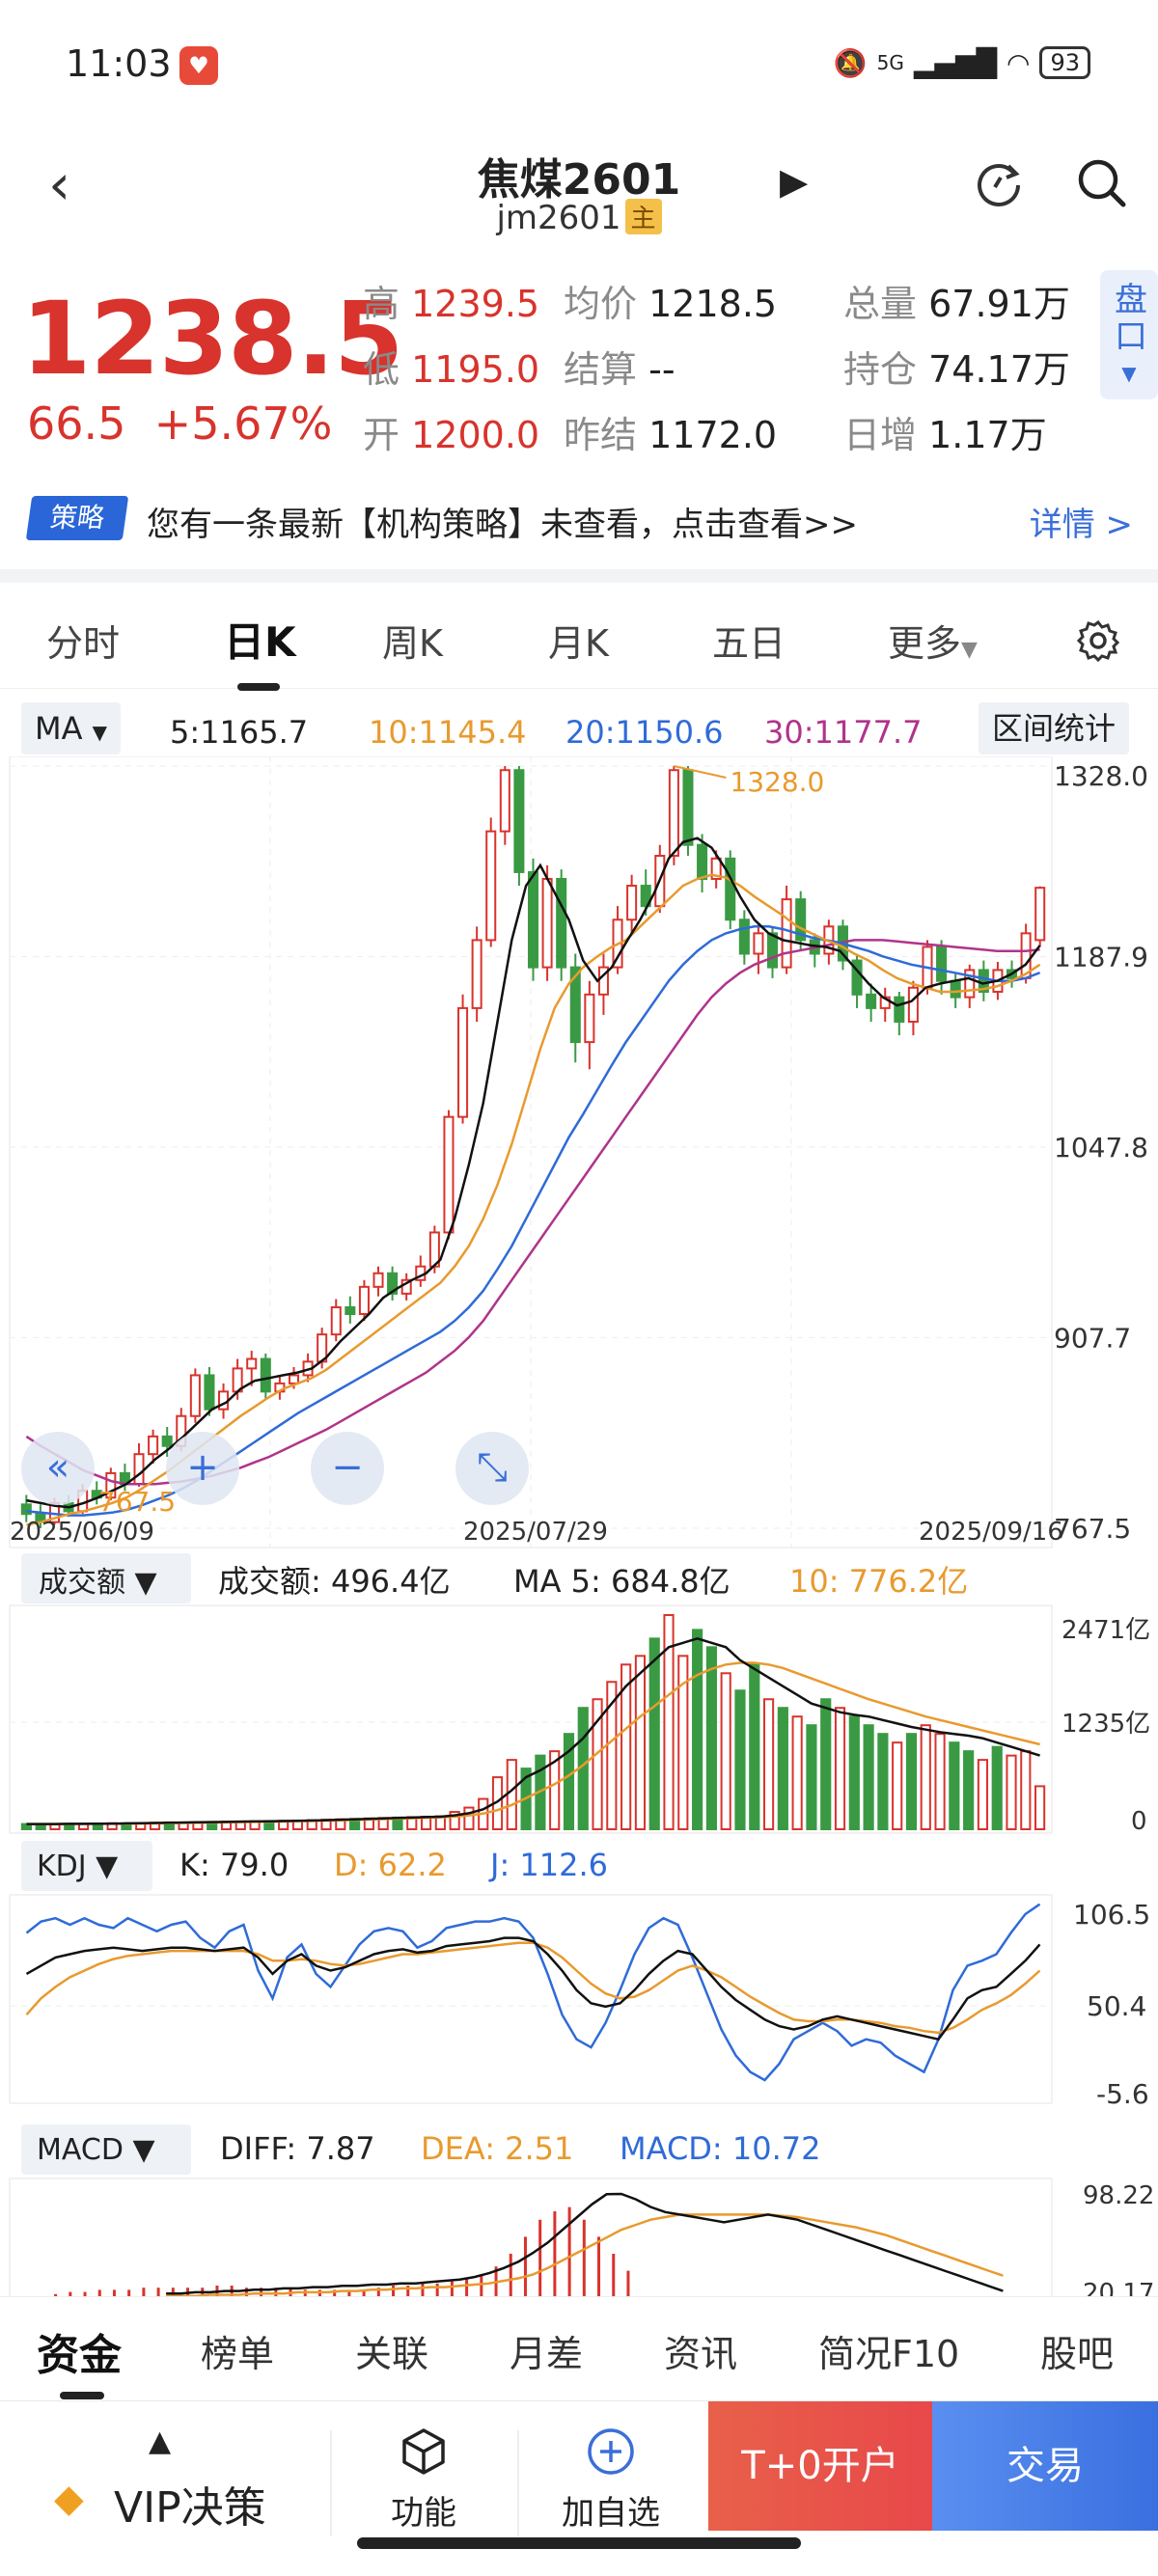 The height and width of the screenshot is (2576, 1158). What do you see at coordinates (880, 435) in the screenshot?
I see `label-daily: 日增` at bounding box center [880, 435].